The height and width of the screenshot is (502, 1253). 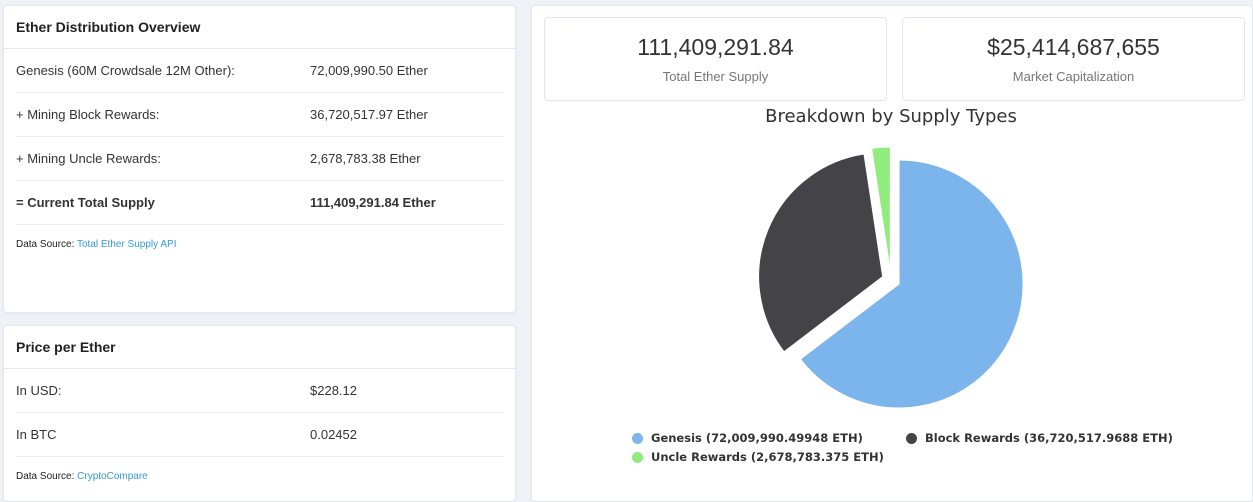 I want to click on chart-title: Breakdown by Supply Types, so click(x=891, y=116).